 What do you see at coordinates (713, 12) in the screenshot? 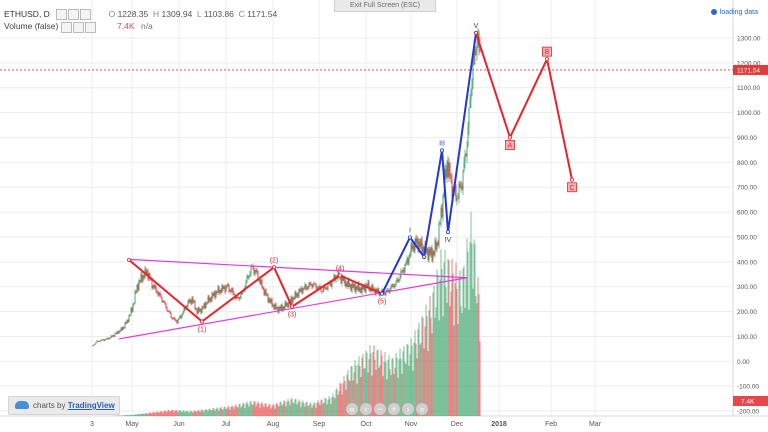
I see `loading-dot-icon` at bounding box center [713, 12].